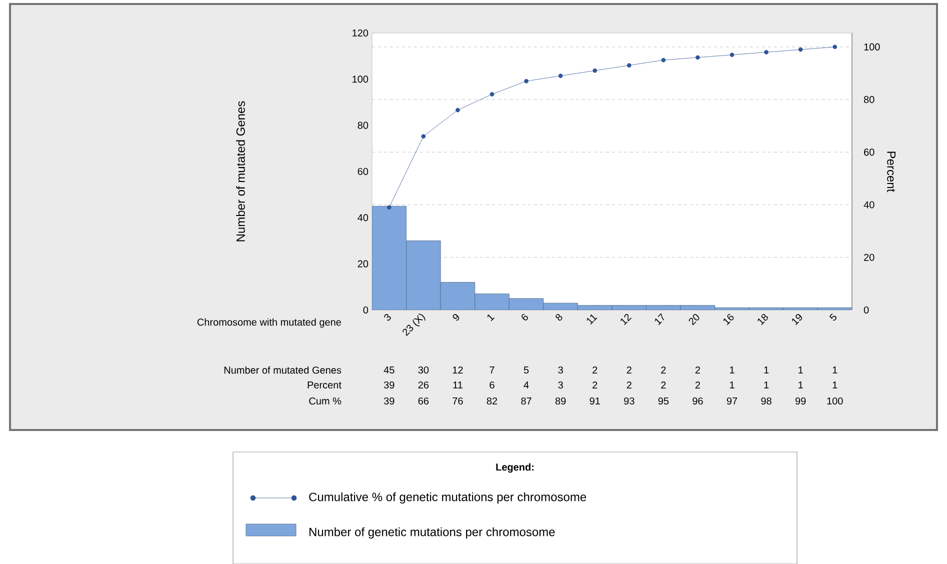 The height and width of the screenshot is (564, 947). What do you see at coordinates (869, 257) in the screenshot?
I see `y2-tick-label: 20` at bounding box center [869, 257].